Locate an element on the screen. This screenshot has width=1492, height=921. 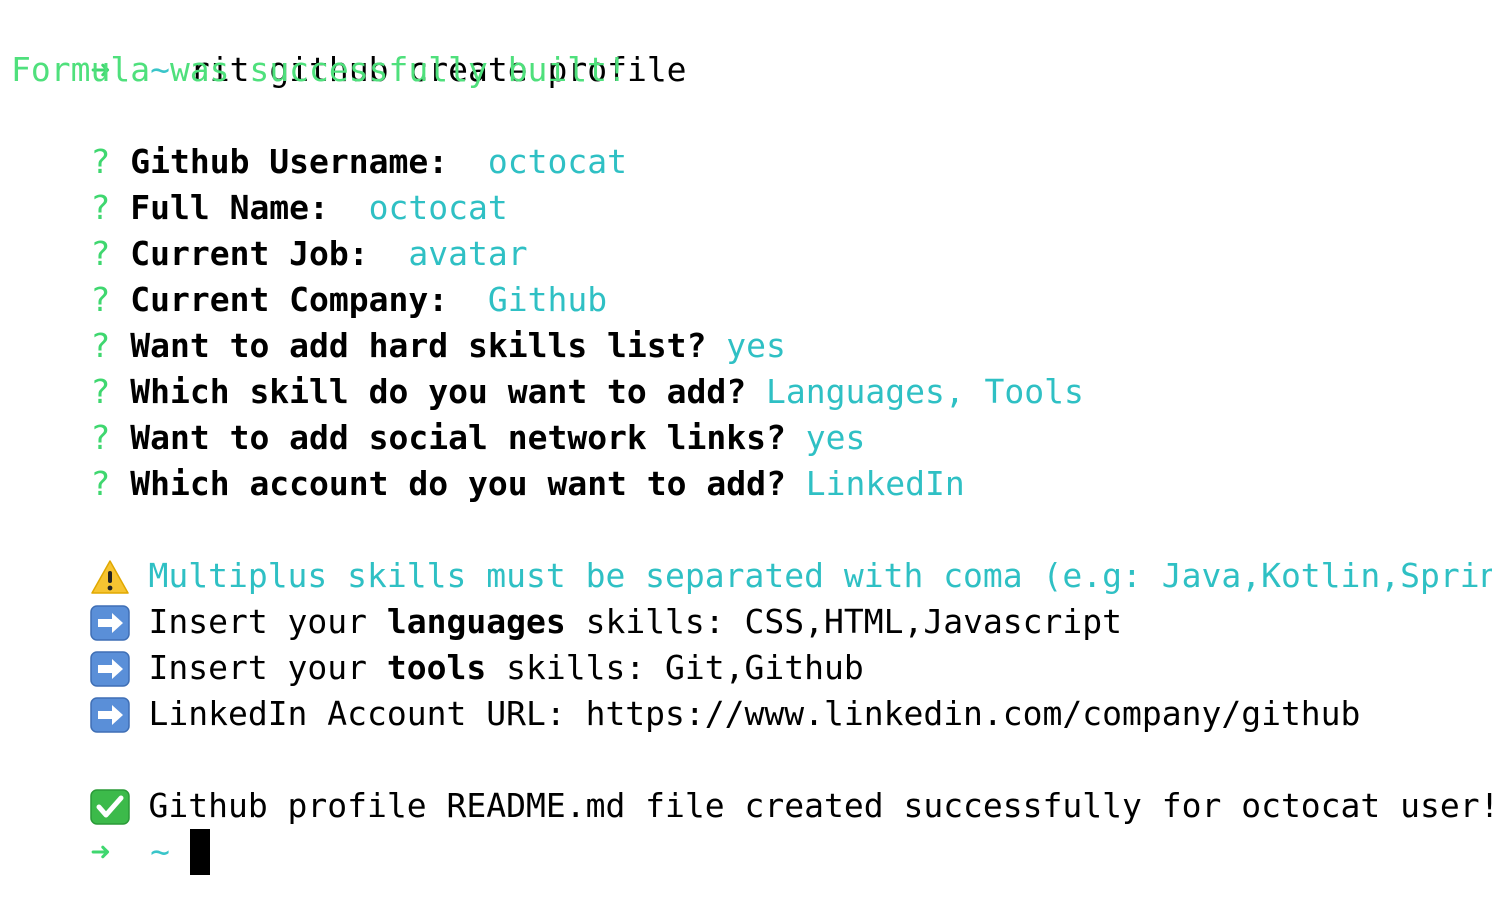
build-success-message: Formula was successfully built! is located at coordinates (319, 69).